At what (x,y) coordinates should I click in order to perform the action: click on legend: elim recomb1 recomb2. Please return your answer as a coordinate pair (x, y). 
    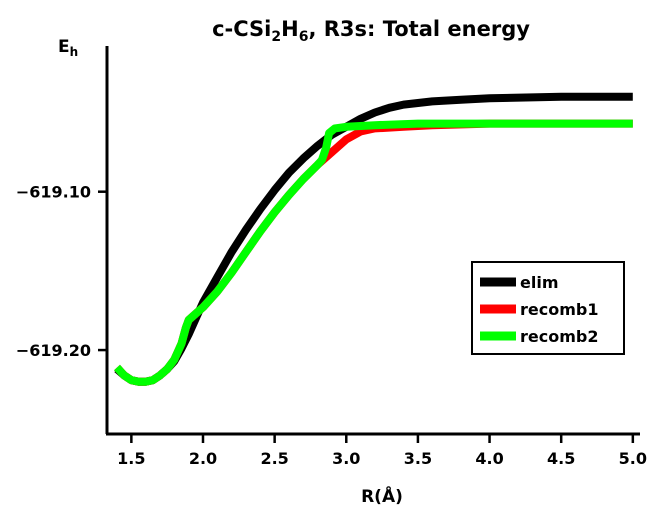
    Looking at the image, I should click on (548, 308).